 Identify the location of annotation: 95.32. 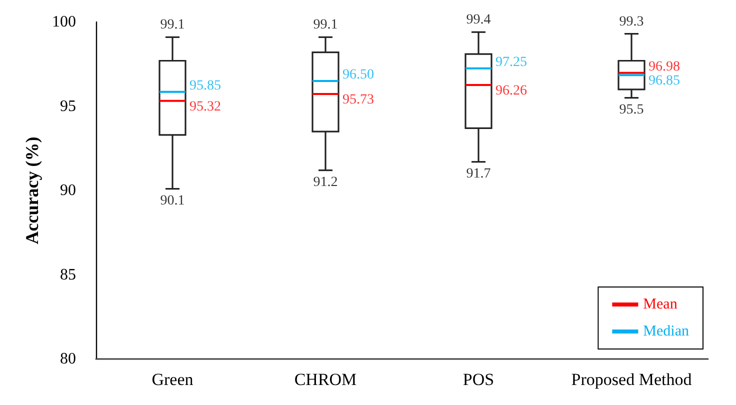
(205, 106).